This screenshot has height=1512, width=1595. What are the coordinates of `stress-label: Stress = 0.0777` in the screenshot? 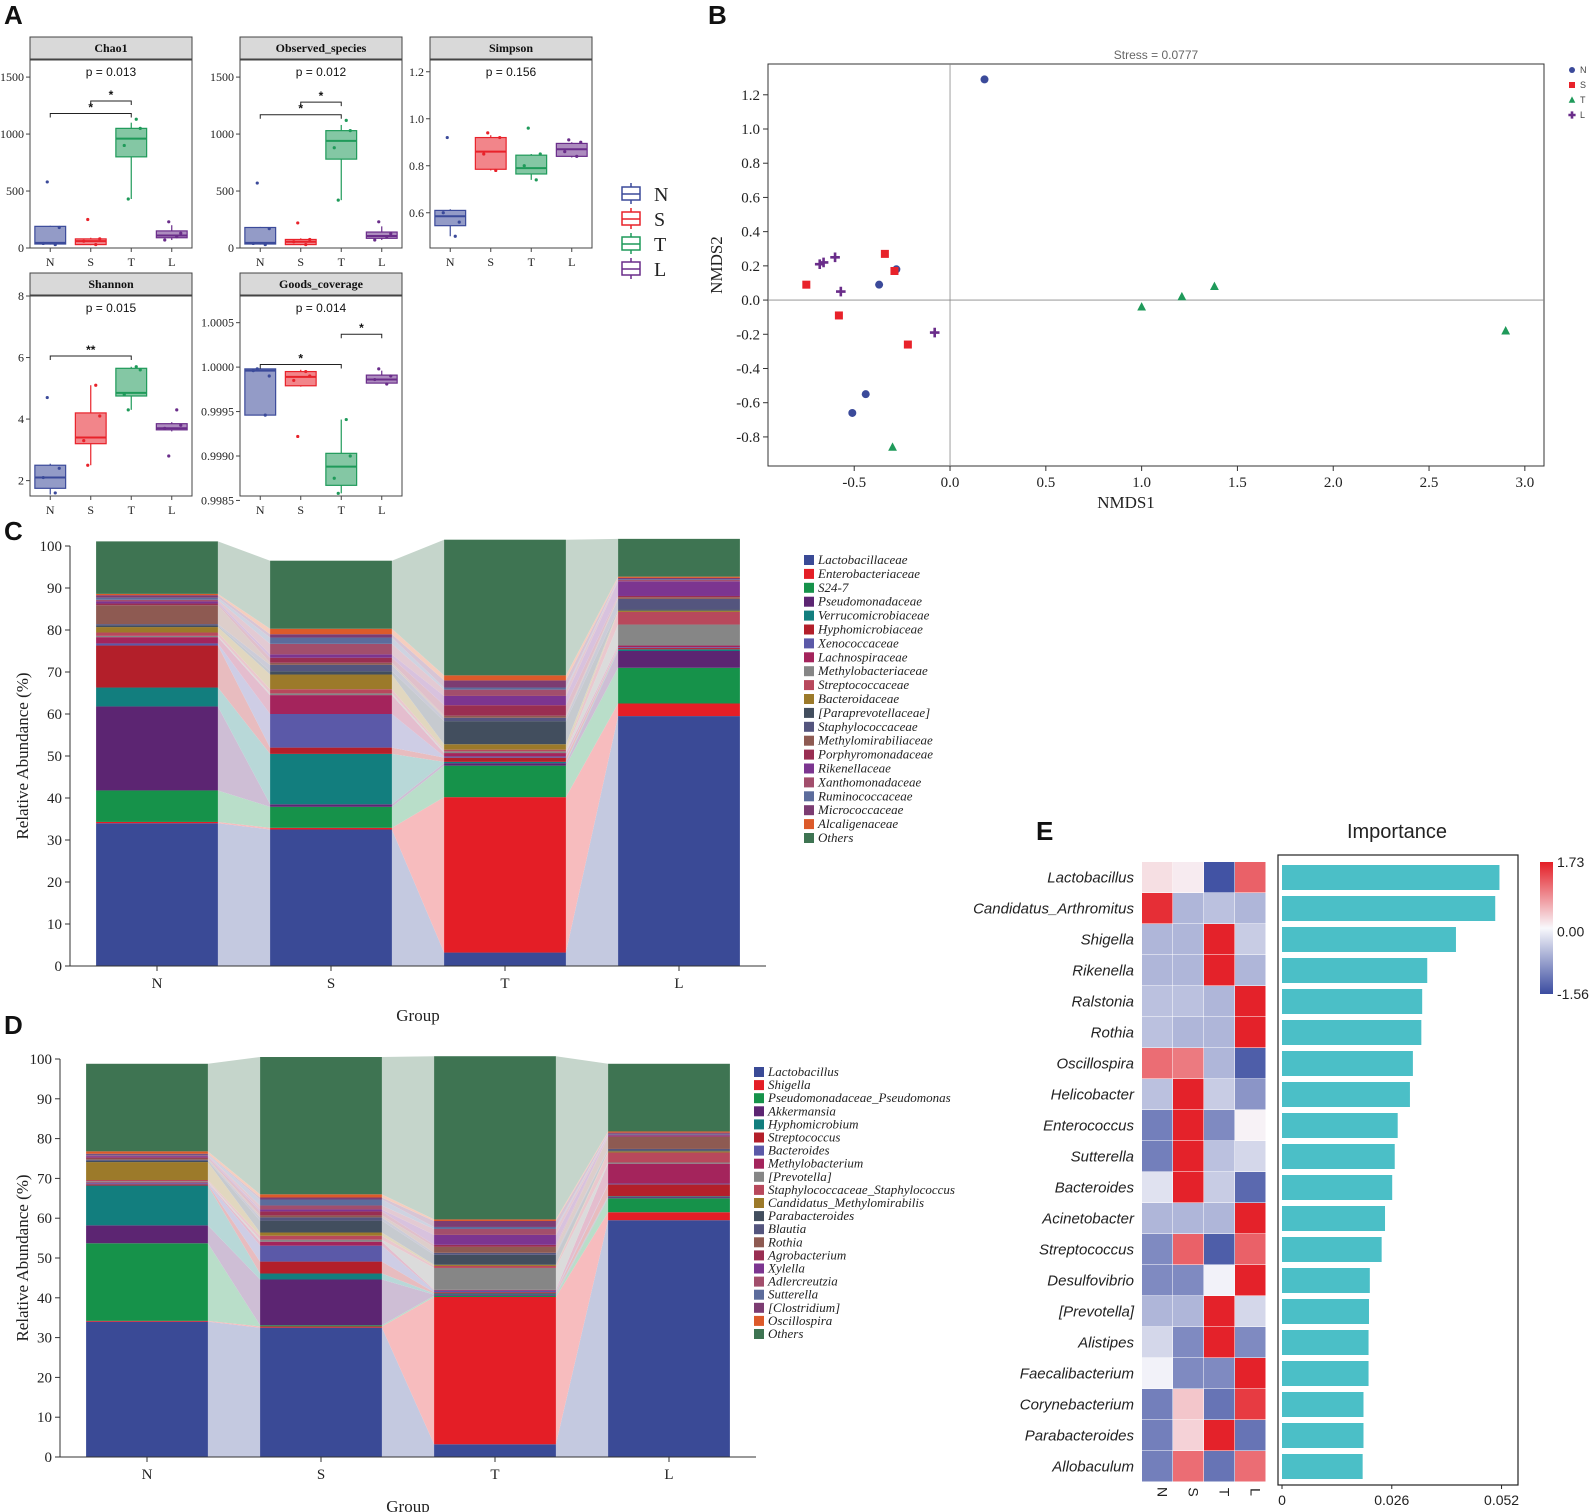 It's located at (1156, 55).